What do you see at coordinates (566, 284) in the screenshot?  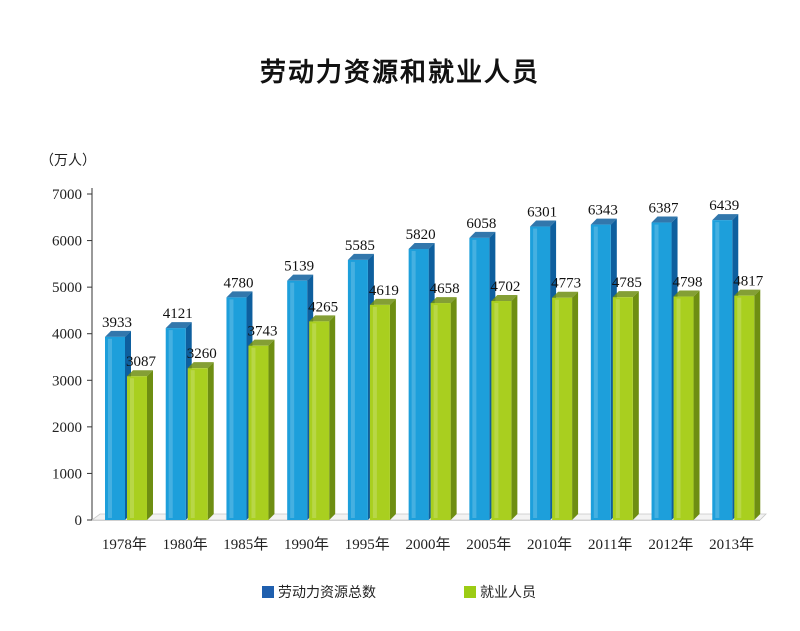 I see `data-label-employed: 4773` at bounding box center [566, 284].